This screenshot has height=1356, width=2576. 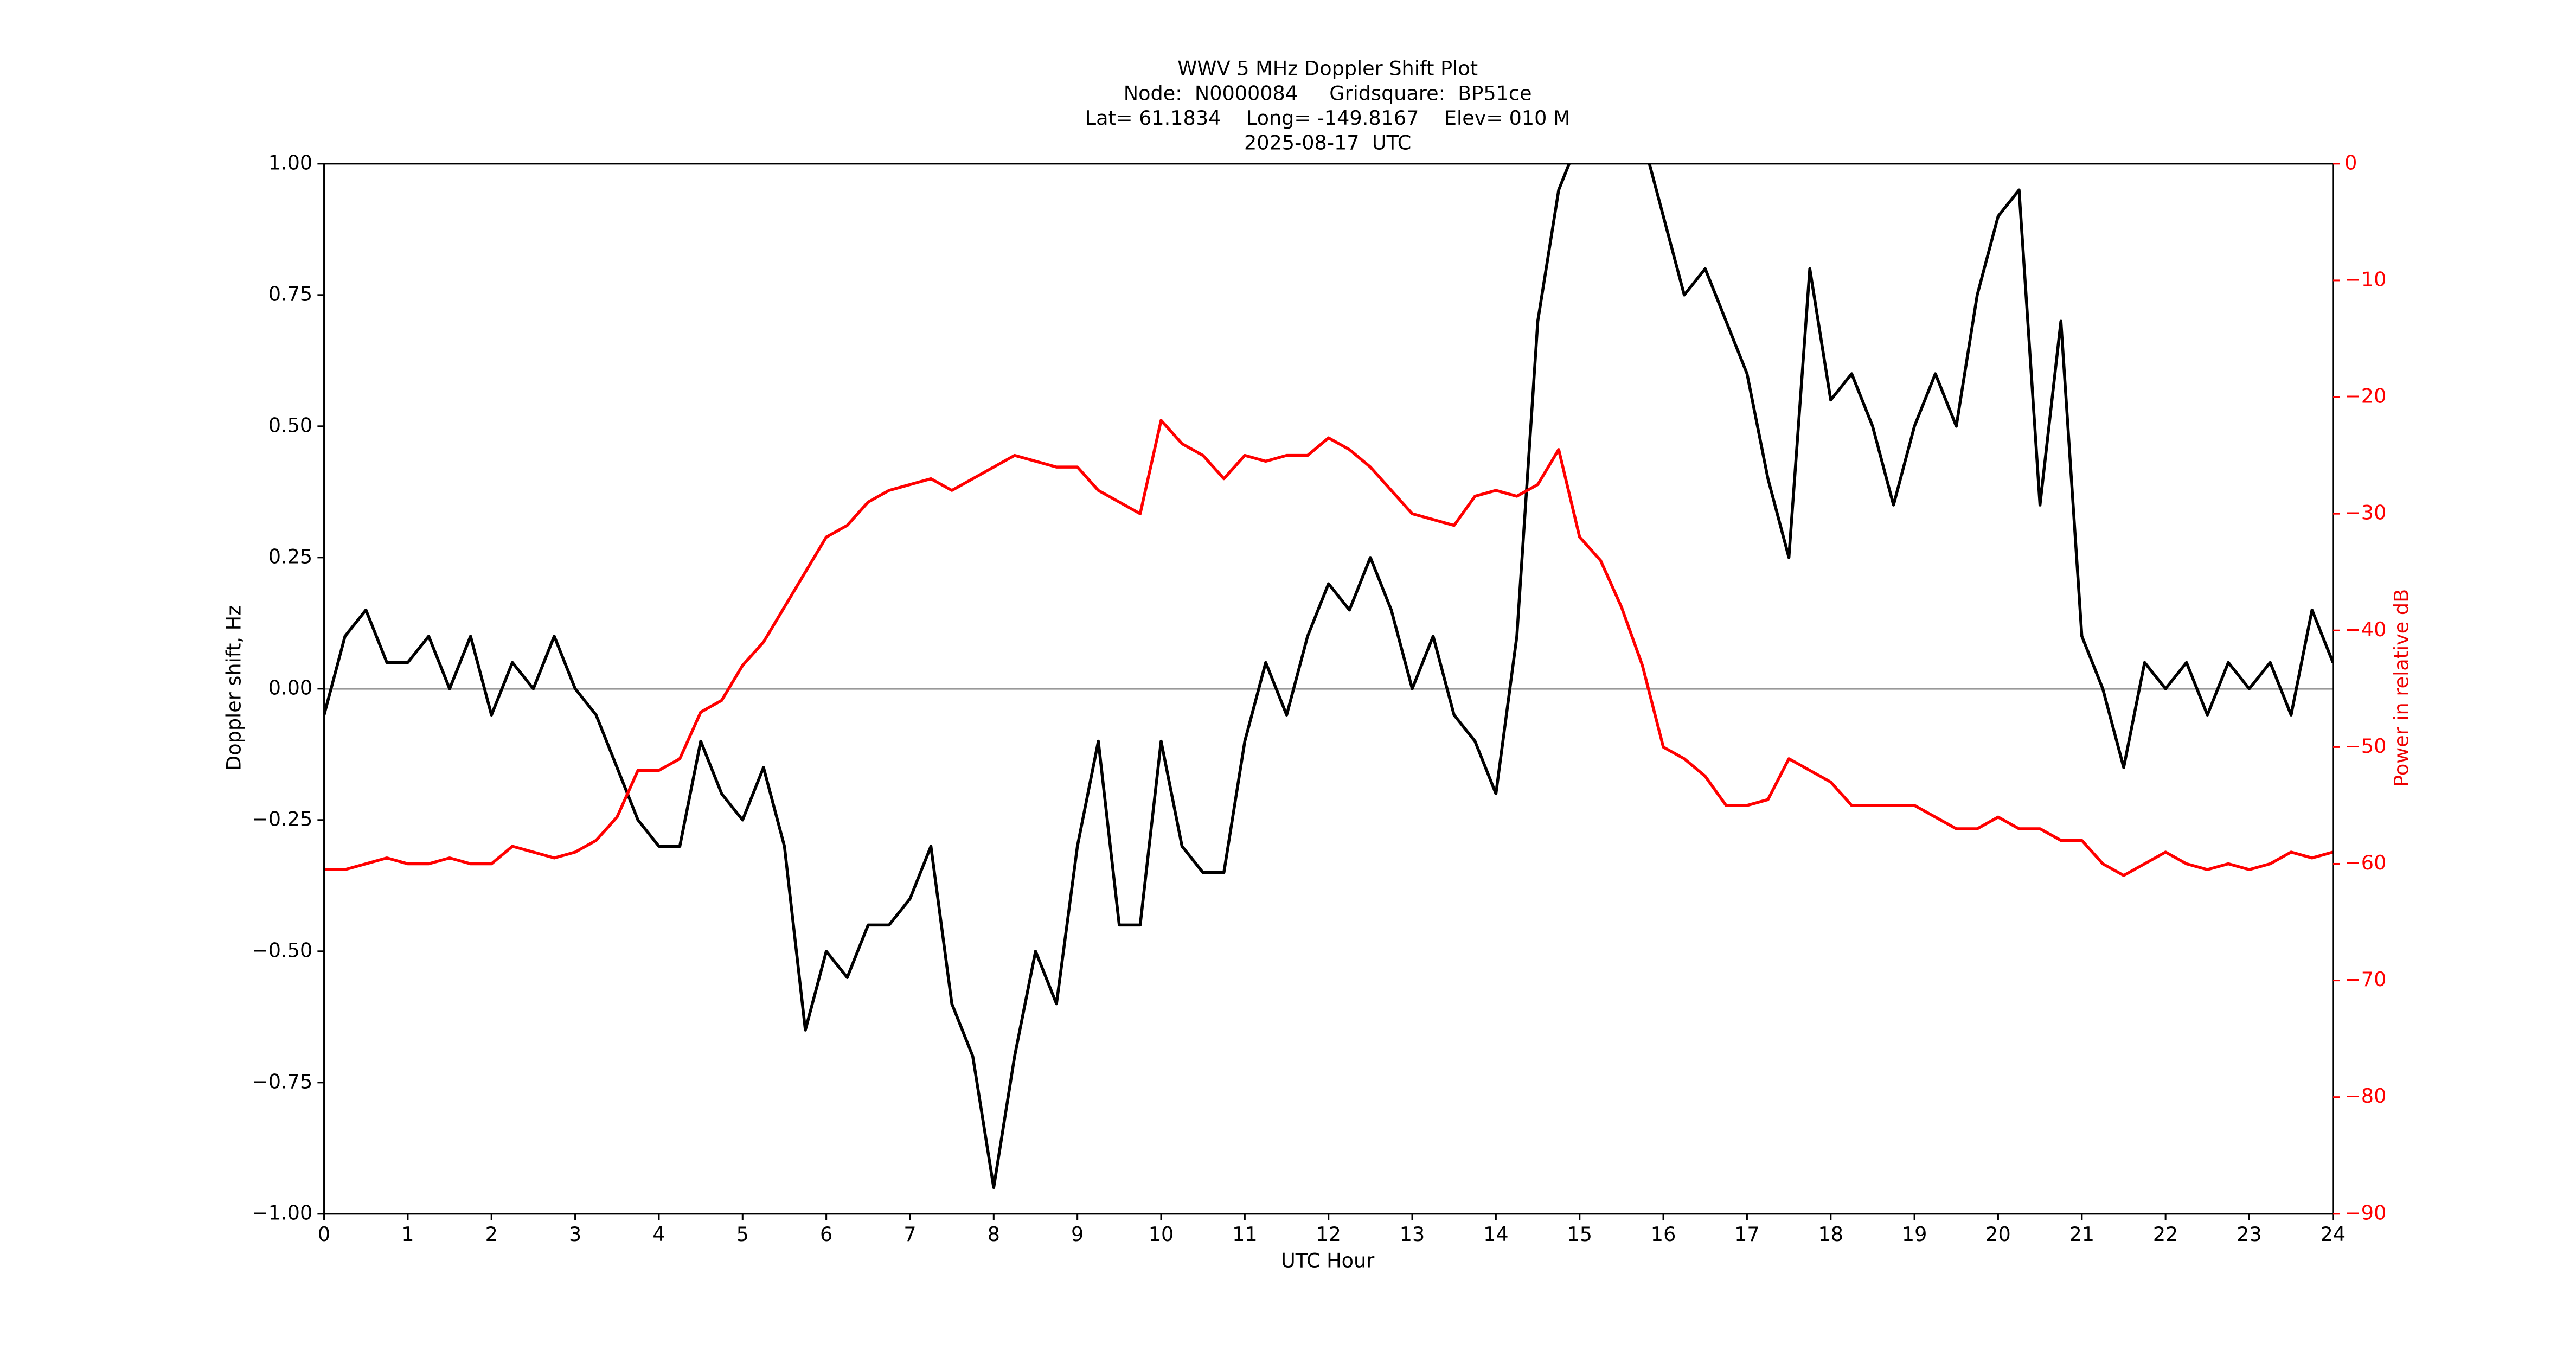 What do you see at coordinates (1663, 1234) in the screenshot?
I see `x-tick-label: 16` at bounding box center [1663, 1234].